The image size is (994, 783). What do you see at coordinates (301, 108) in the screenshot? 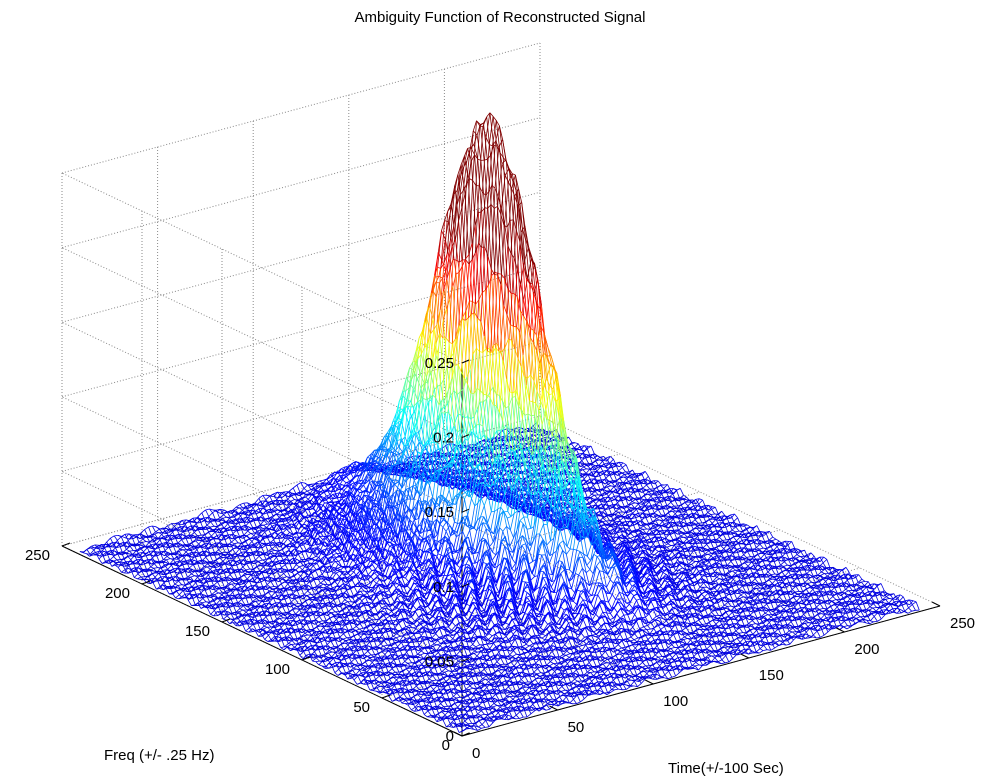
I see `back-wall-gridline` at bounding box center [301, 108].